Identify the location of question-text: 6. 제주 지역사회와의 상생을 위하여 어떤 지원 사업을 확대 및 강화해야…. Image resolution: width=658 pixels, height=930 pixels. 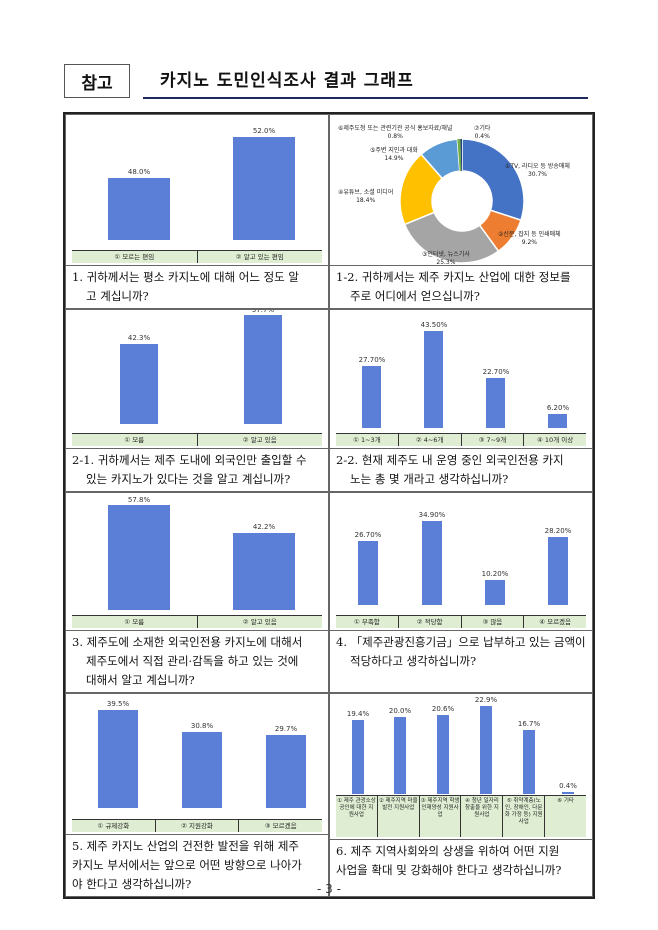
(461, 860).